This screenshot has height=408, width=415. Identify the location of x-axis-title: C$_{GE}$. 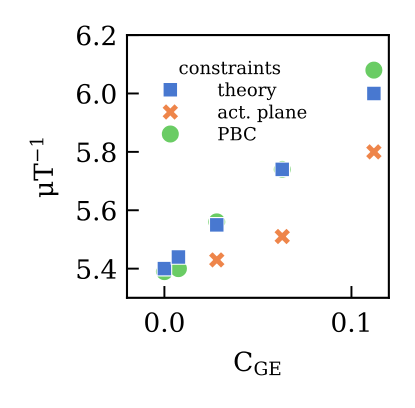
(257, 363).